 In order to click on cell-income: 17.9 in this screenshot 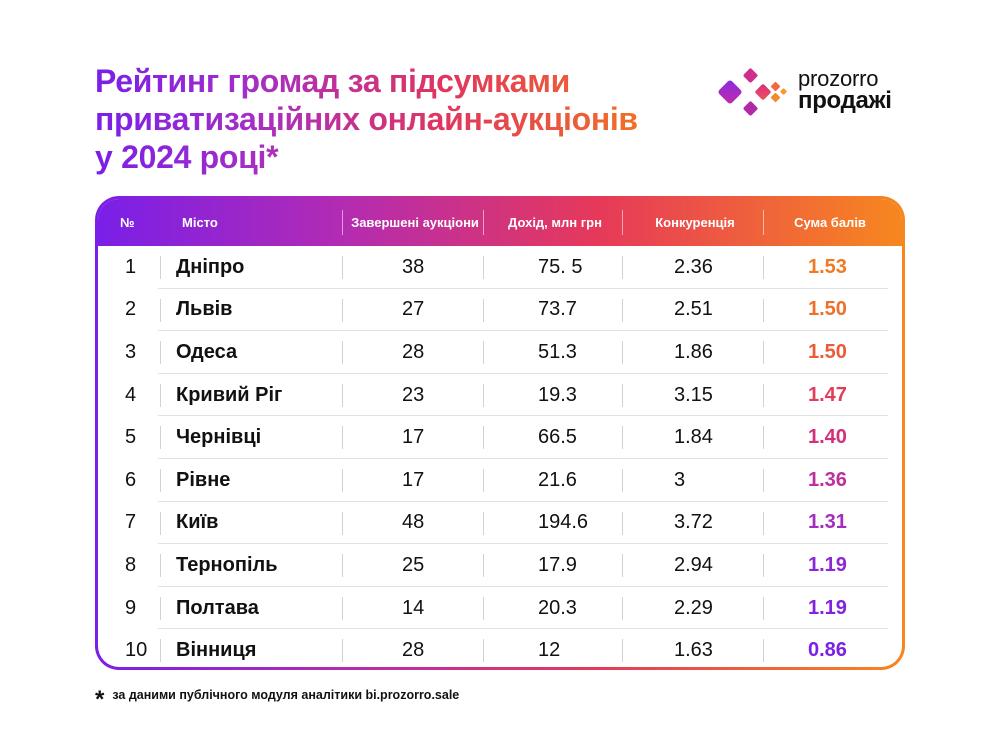, I will do `click(557, 564)`.